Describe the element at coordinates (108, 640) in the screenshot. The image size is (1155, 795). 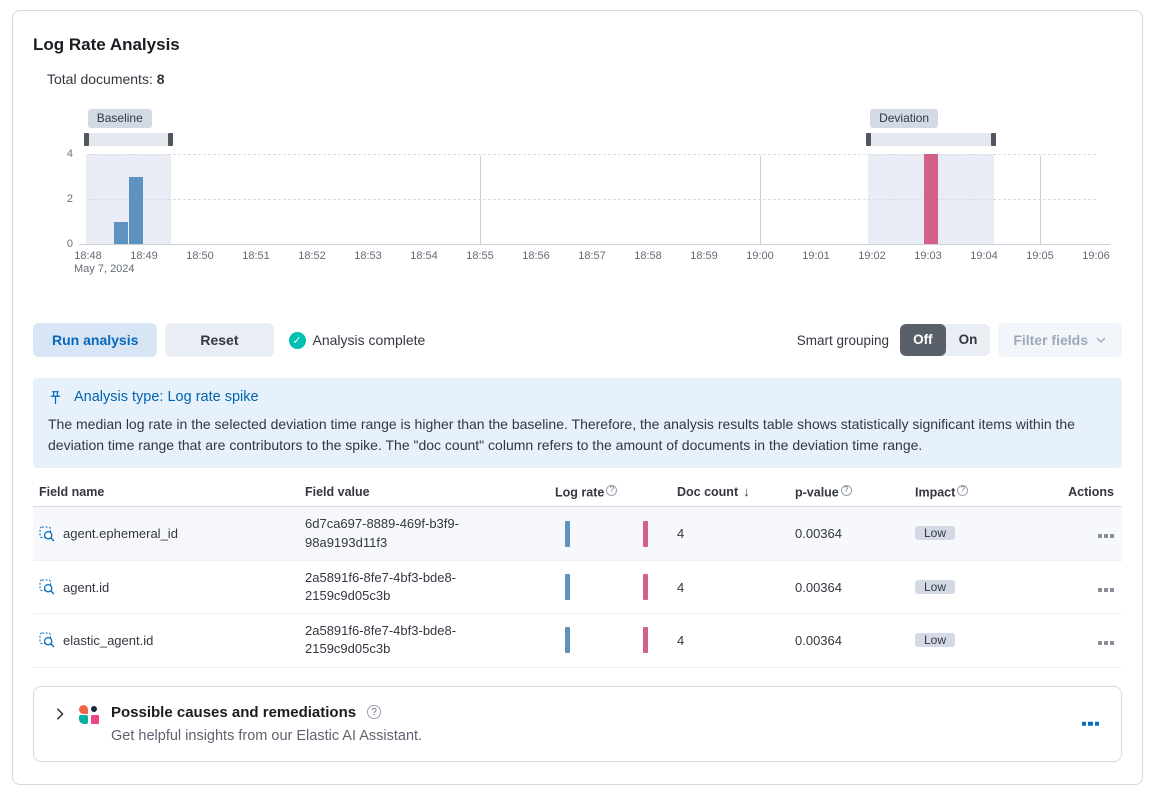
I see `field-name: elastic_agent.id` at that location.